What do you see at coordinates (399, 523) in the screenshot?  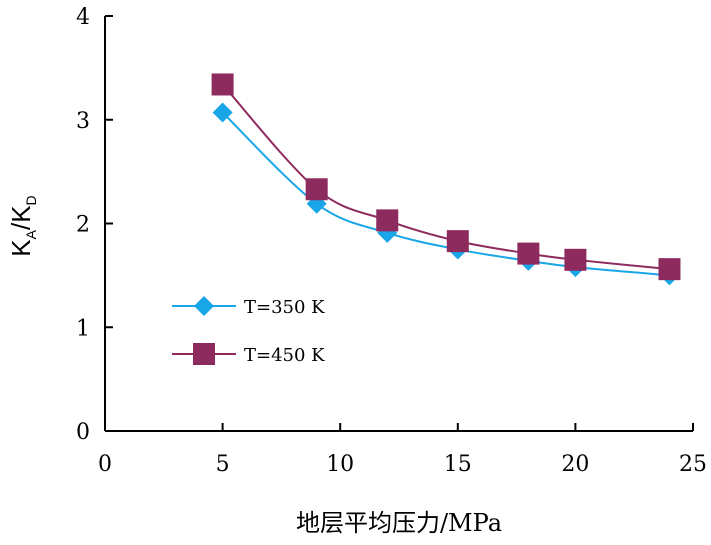 I see `x-axis-title: 地层平均压力/MPa` at bounding box center [399, 523].